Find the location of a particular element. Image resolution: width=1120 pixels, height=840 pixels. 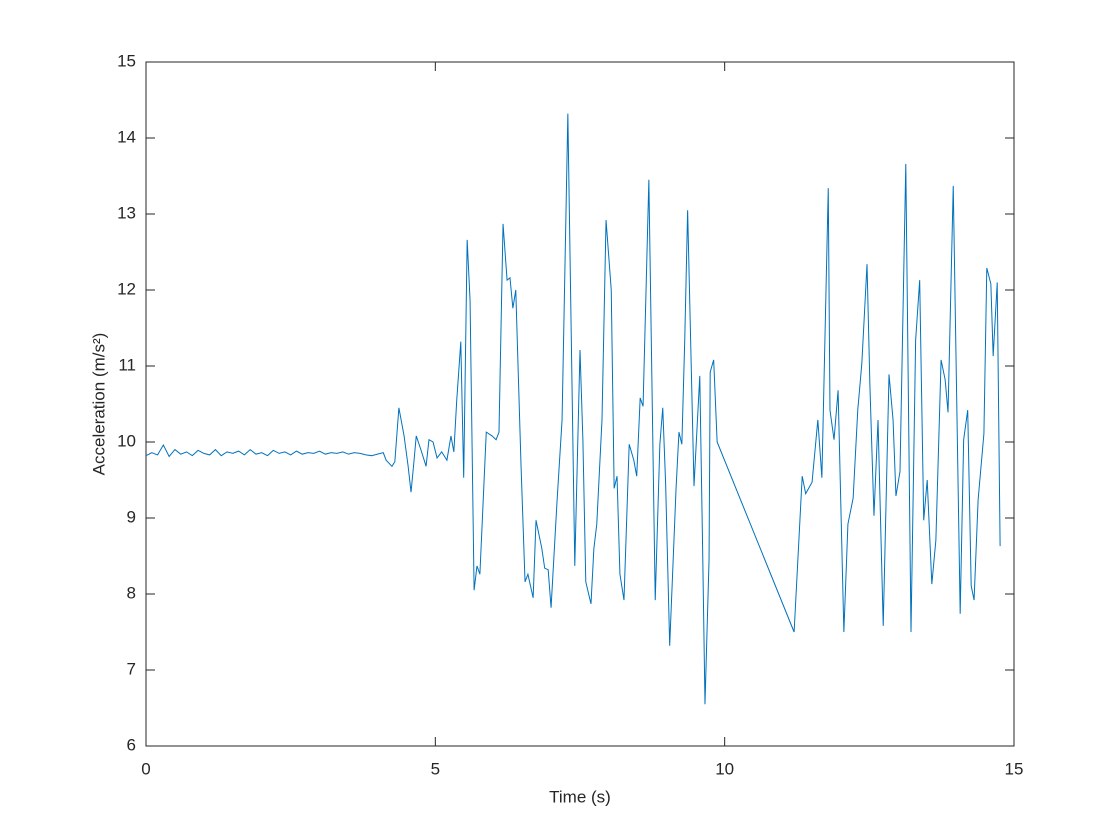

y-axis-label: Acceleration (m/s²) is located at coordinates (98, 404).